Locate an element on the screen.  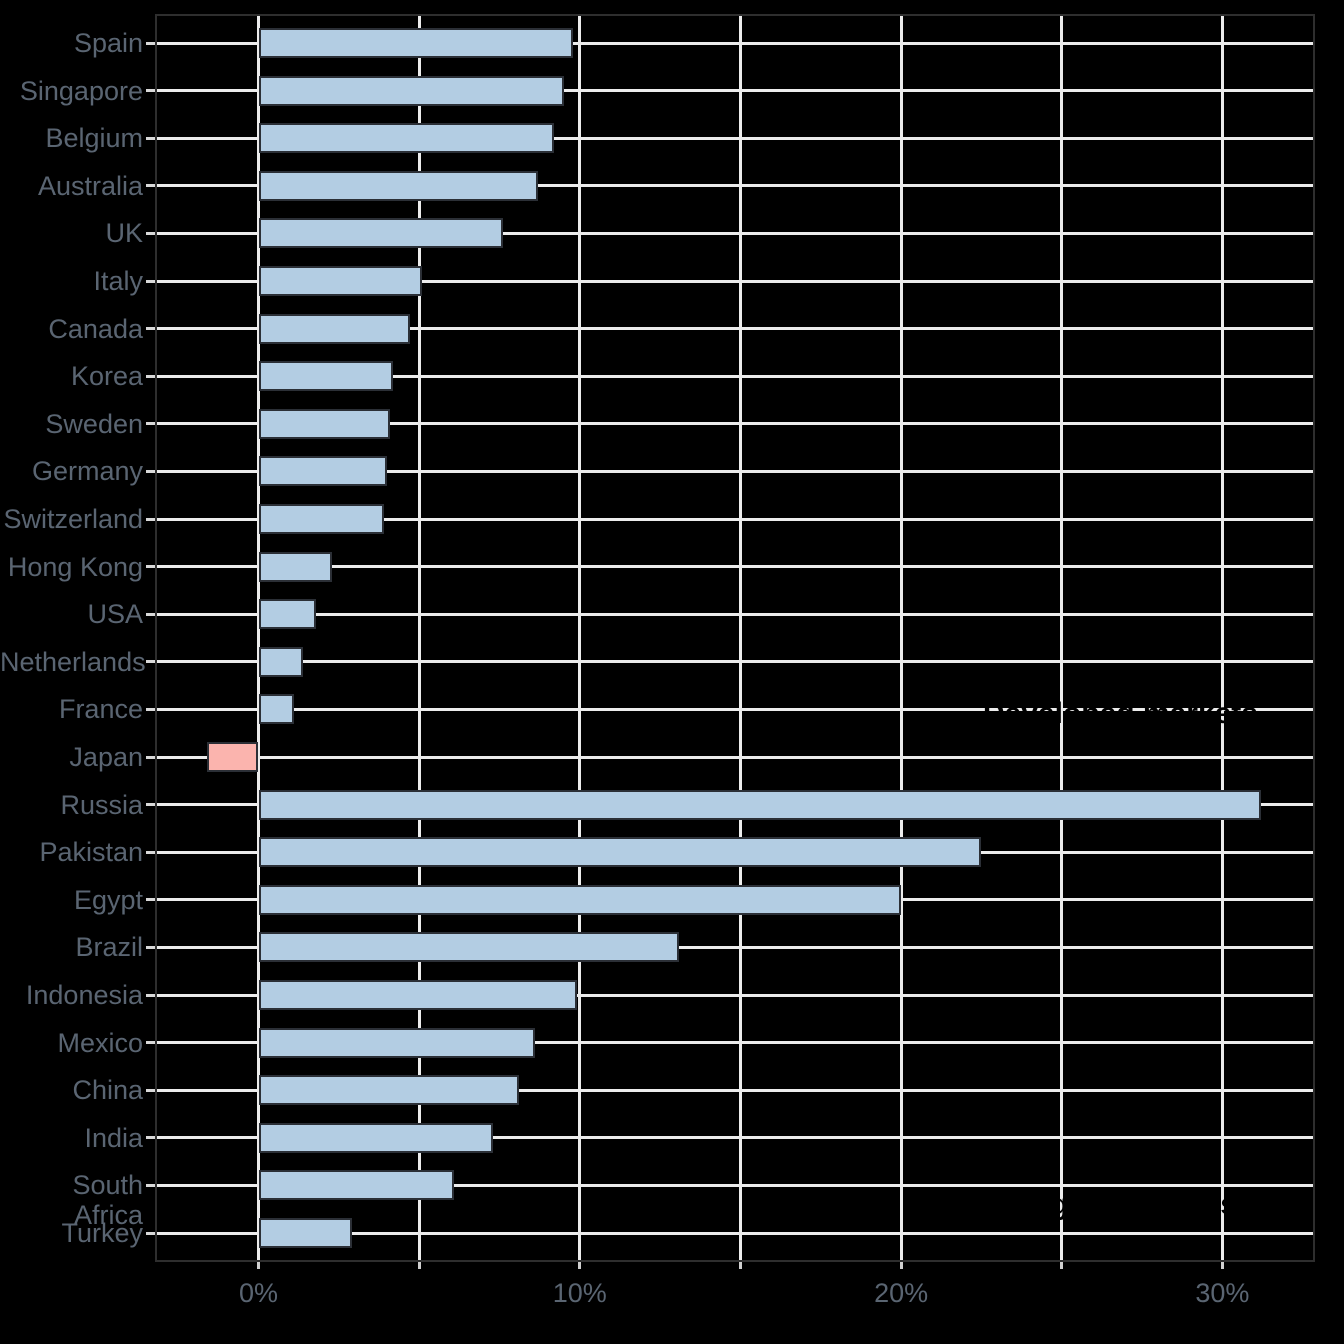
bar-brazil is located at coordinates (469, 947).